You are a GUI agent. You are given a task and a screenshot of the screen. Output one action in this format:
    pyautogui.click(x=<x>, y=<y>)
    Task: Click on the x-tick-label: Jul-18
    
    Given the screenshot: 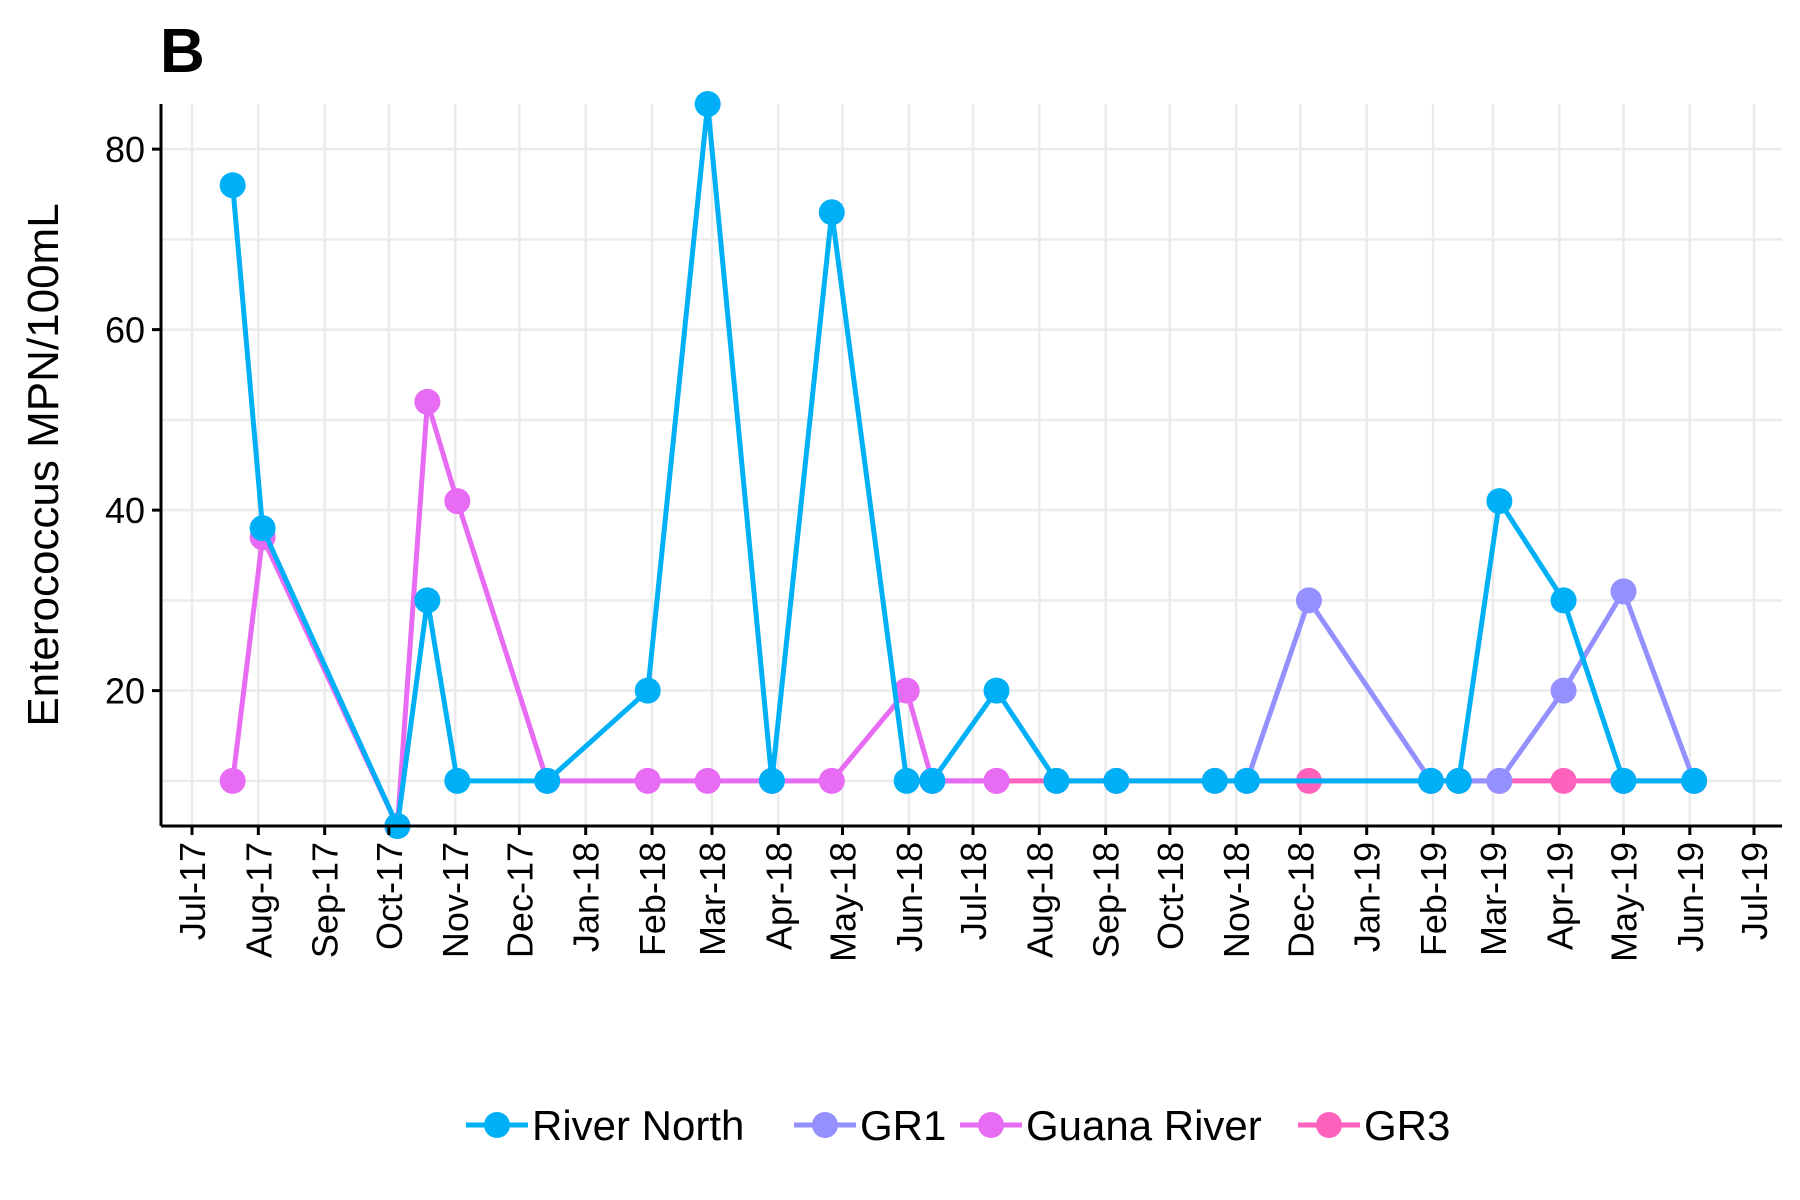 What is the action you would take?
    pyautogui.click(x=973, y=891)
    